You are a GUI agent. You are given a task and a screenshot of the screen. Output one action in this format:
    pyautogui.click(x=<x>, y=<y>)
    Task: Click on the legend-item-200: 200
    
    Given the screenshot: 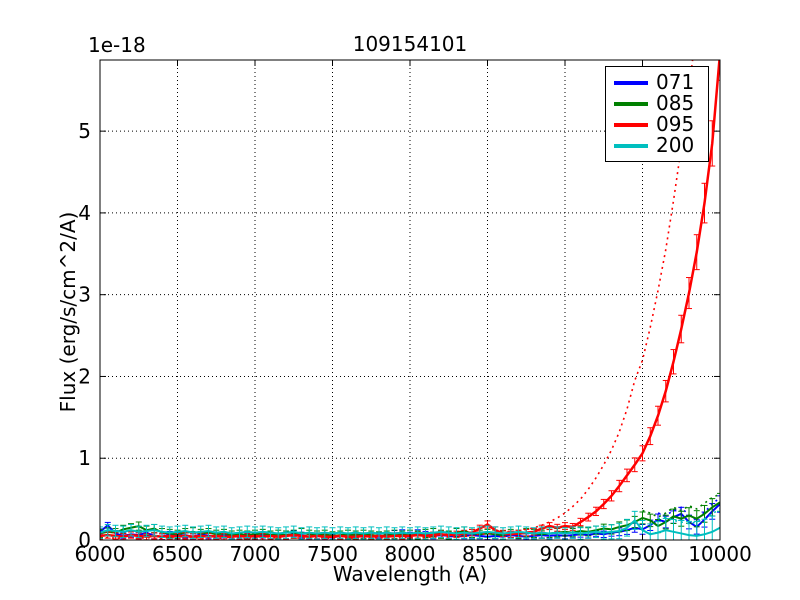 What is the action you would take?
    pyautogui.click(x=657, y=145)
    